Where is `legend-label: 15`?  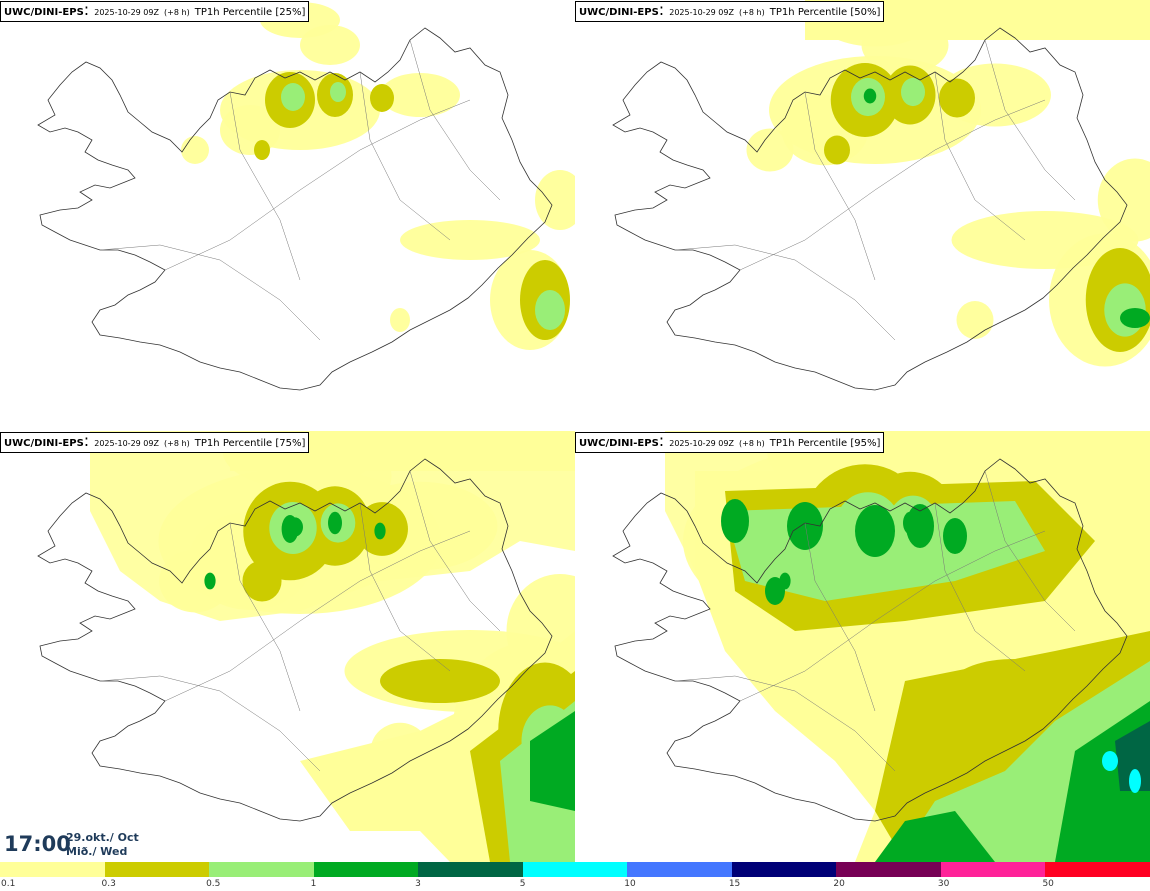 legend-label: 15 is located at coordinates (734, 884).